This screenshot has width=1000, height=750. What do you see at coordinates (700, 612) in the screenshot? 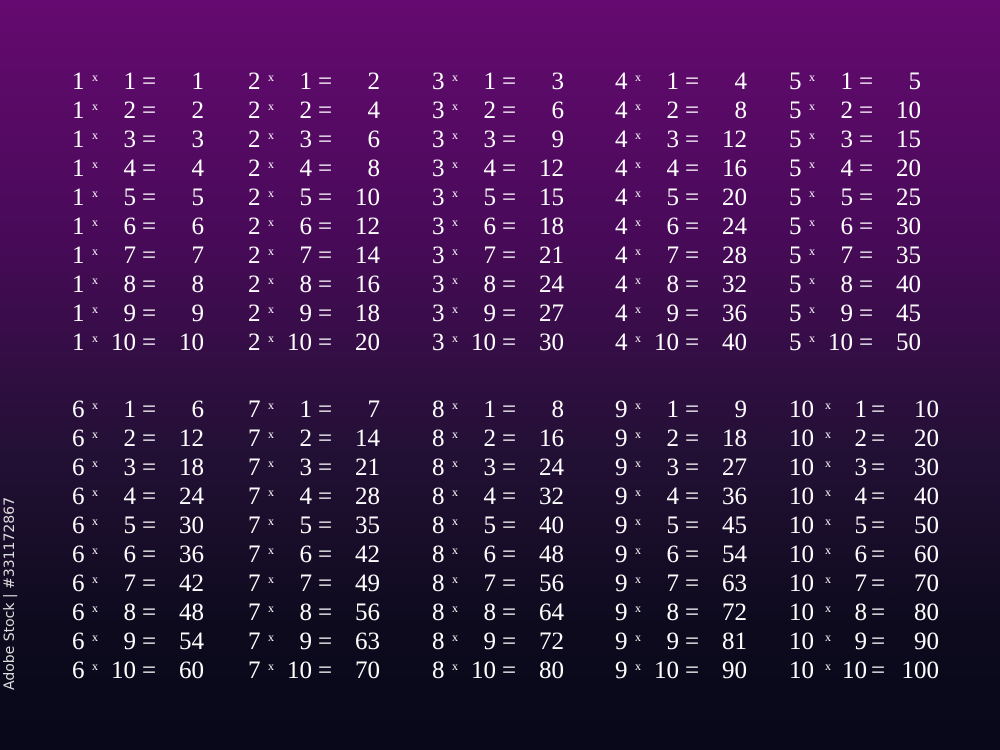
I see `equation: 9 x 8 = 72` at bounding box center [700, 612].